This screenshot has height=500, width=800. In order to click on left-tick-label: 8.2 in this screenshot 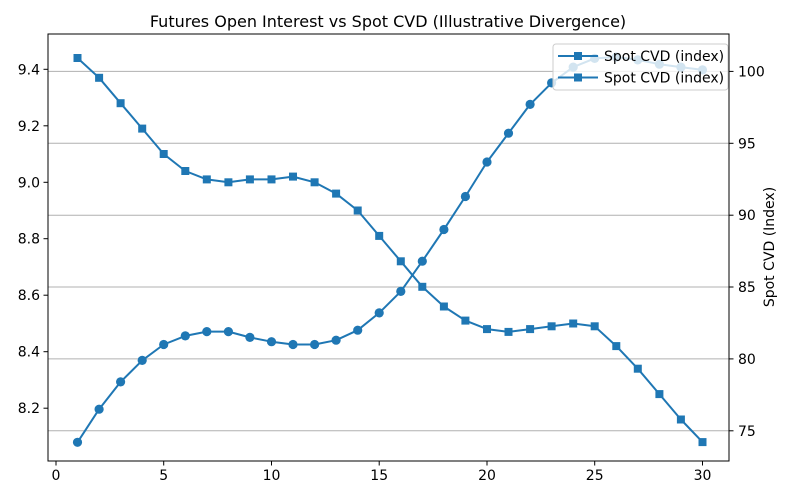, I will do `click(29, 409)`.